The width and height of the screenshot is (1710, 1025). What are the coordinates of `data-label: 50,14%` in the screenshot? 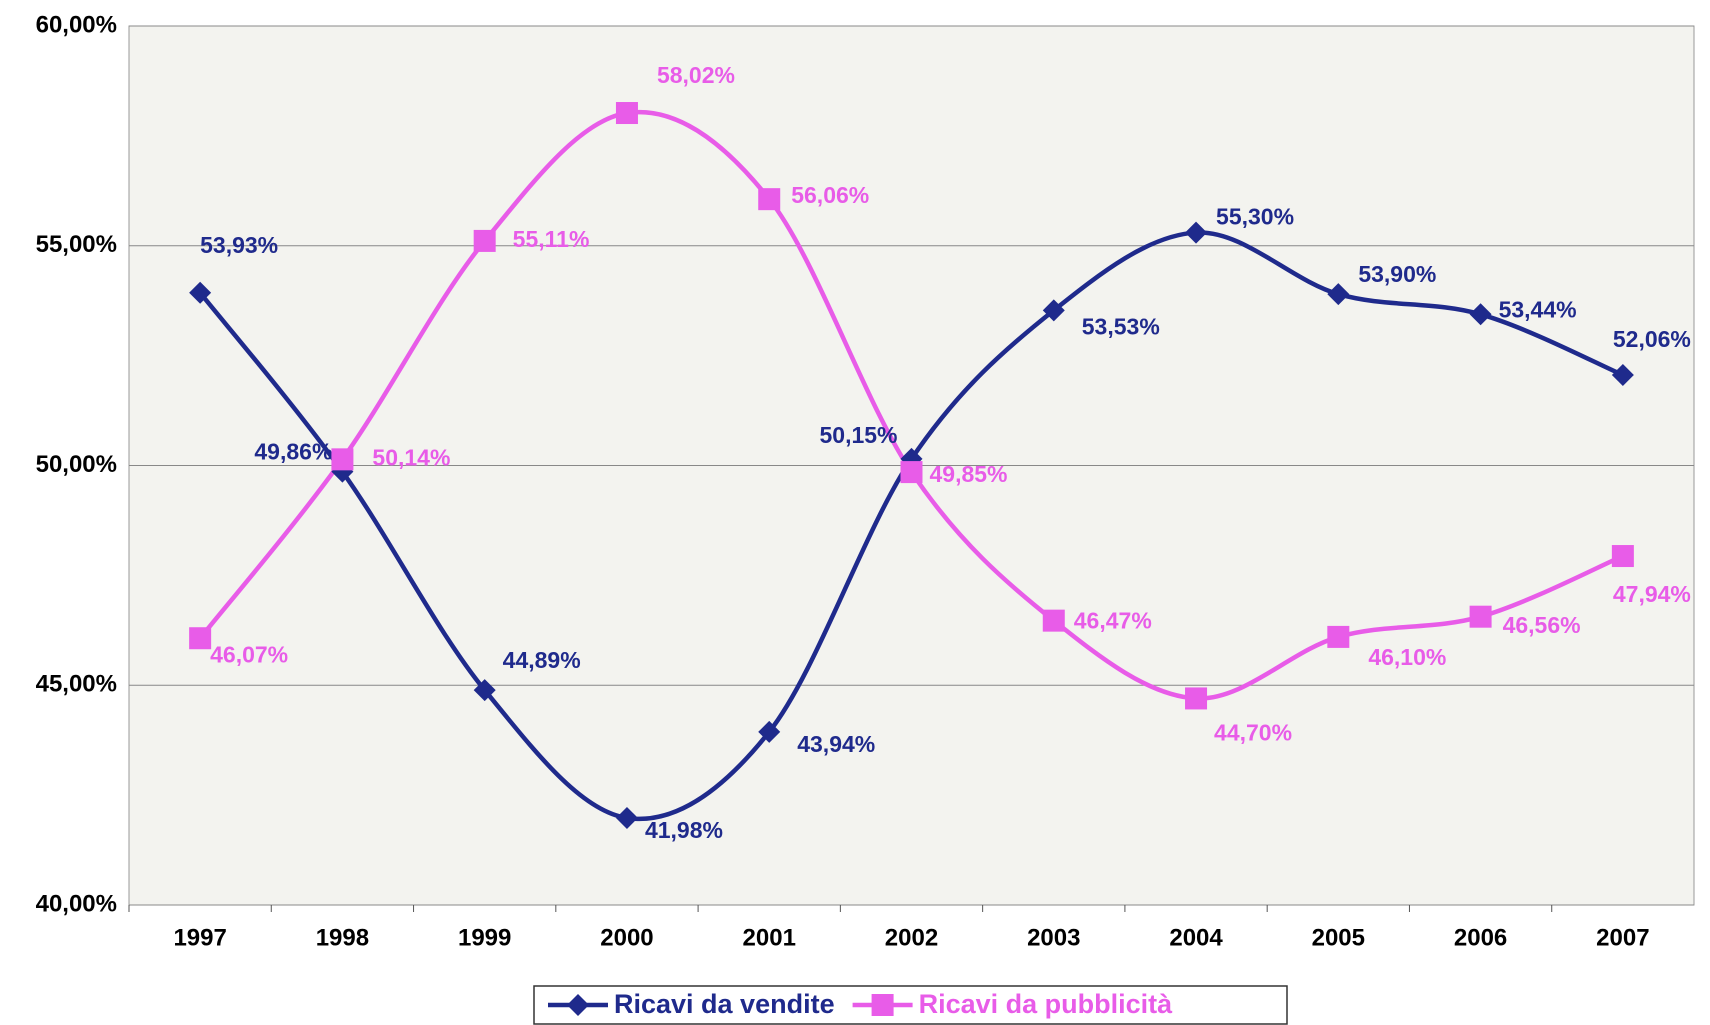 It's located at (411, 457).